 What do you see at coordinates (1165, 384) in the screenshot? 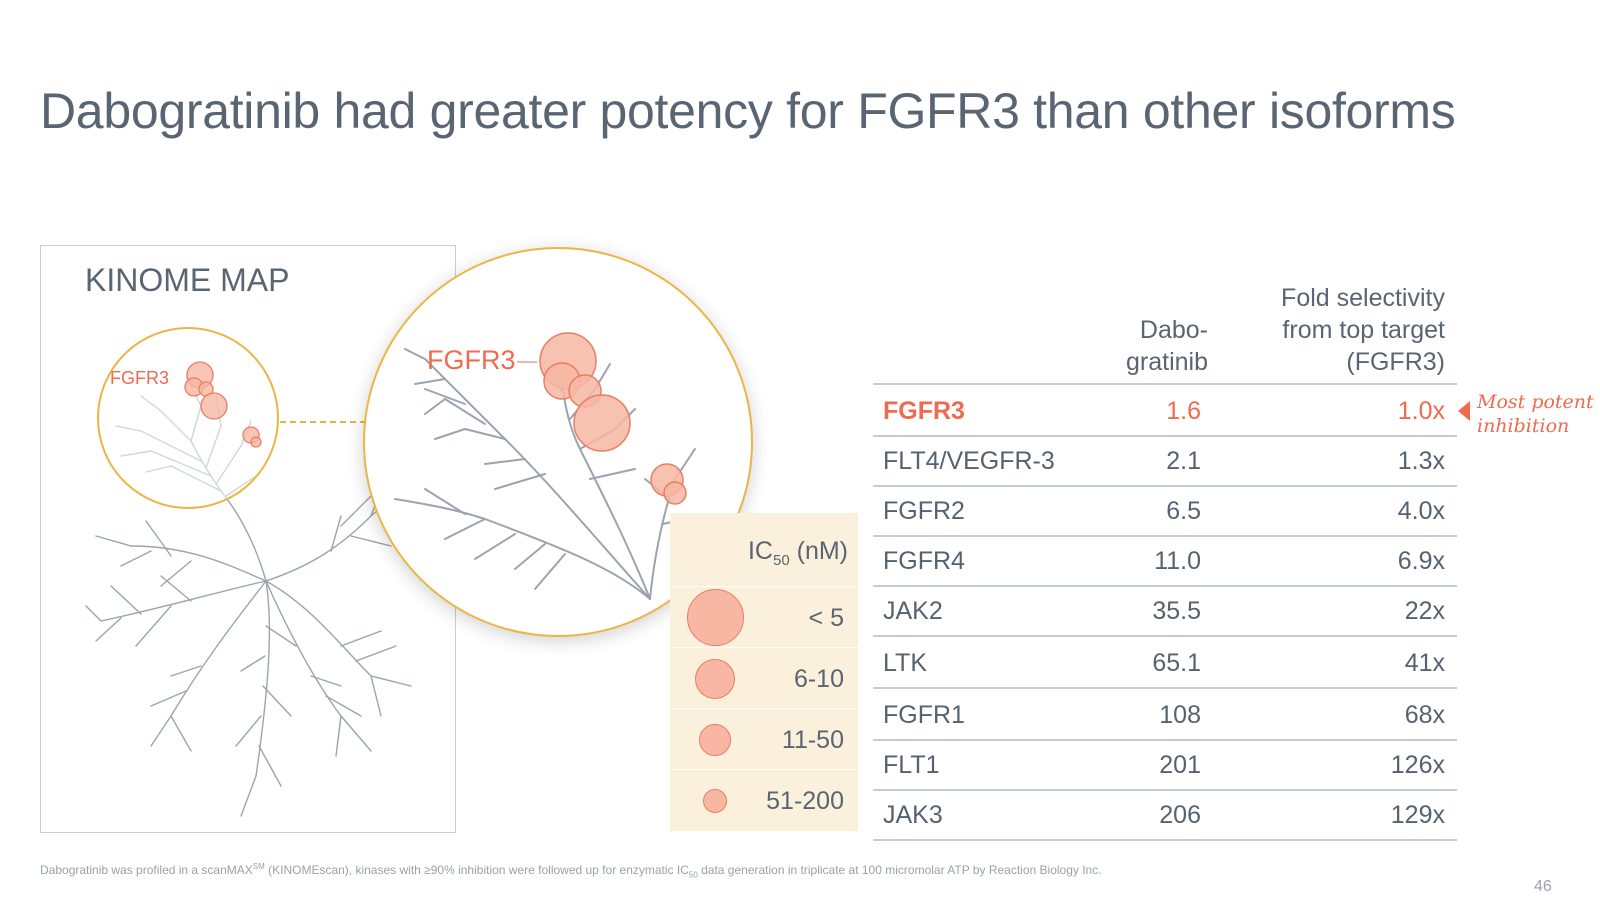
I see `table-header-rule` at bounding box center [1165, 384].